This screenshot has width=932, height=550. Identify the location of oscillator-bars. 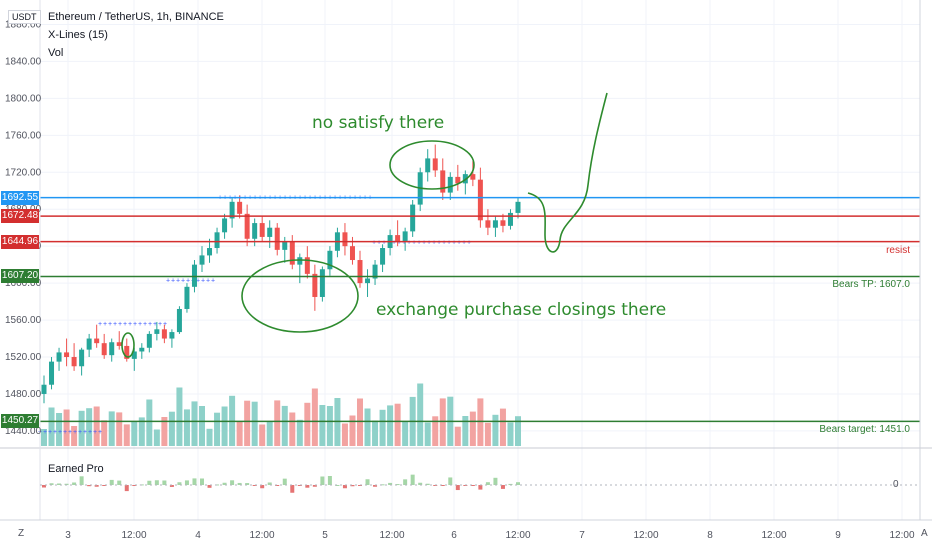
(281, 483).